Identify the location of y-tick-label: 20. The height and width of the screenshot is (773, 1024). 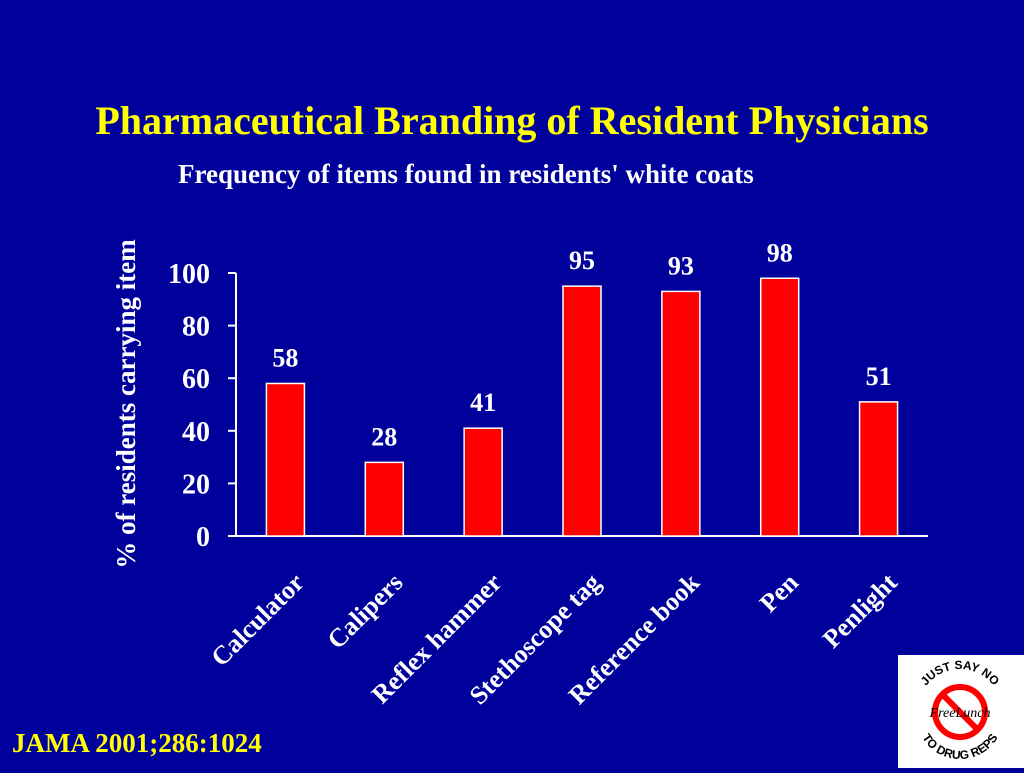
(196, 484).